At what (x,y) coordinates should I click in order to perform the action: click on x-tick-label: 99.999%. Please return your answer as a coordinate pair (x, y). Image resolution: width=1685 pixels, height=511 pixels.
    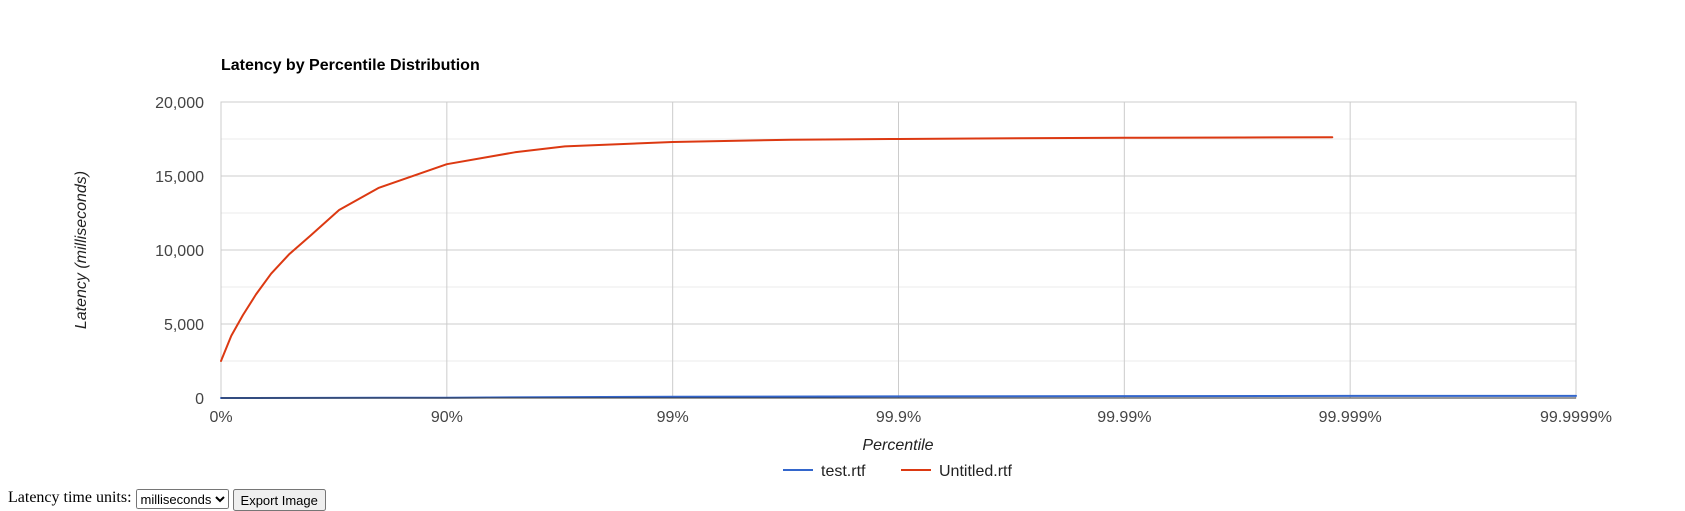
    Looking at the image, I should click on (1350, 417).